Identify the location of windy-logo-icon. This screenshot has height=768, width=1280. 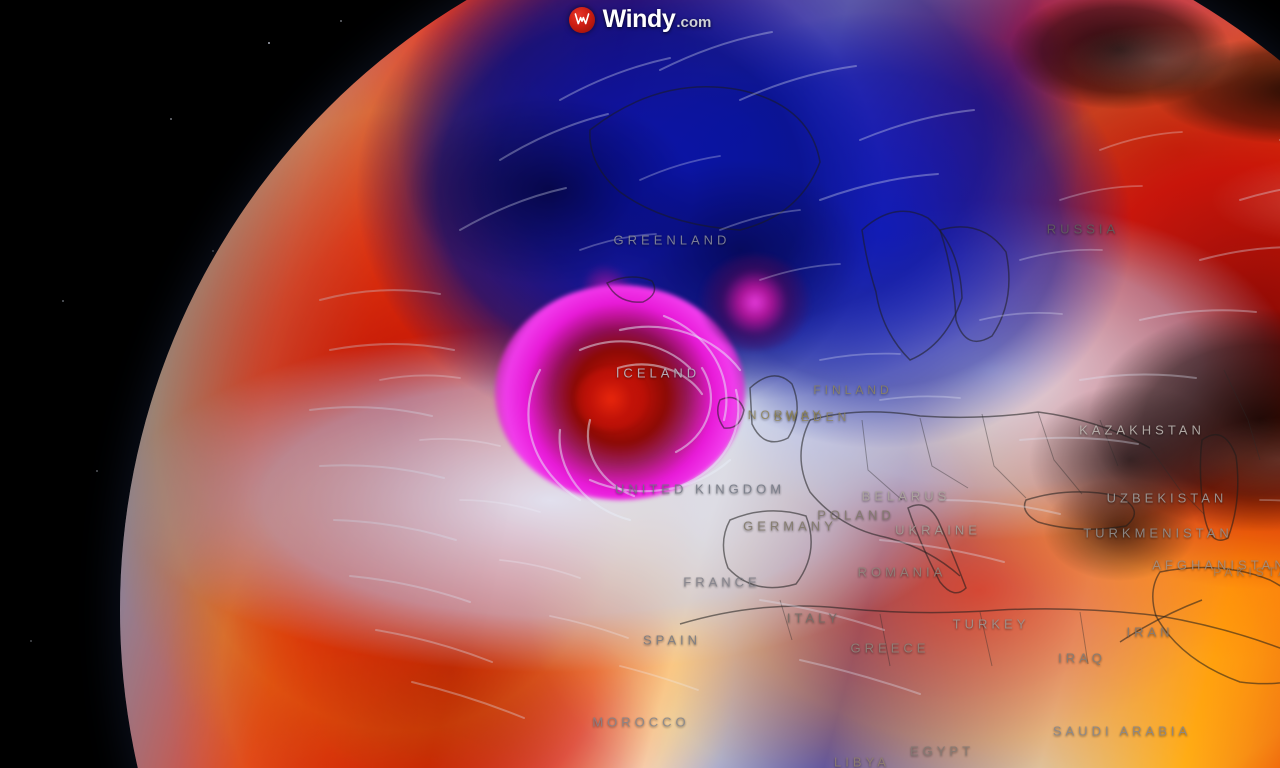
(581, 19).